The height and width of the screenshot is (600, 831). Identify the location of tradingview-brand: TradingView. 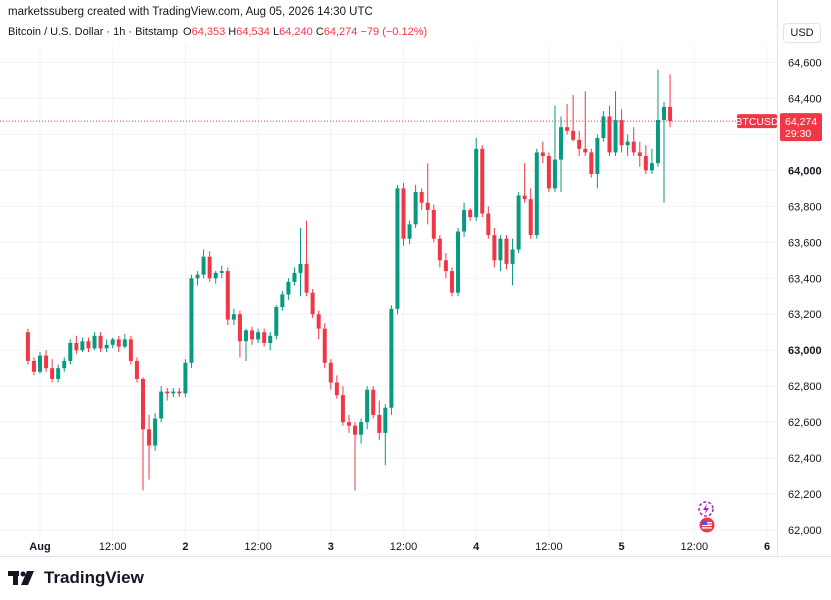
(76, 578).